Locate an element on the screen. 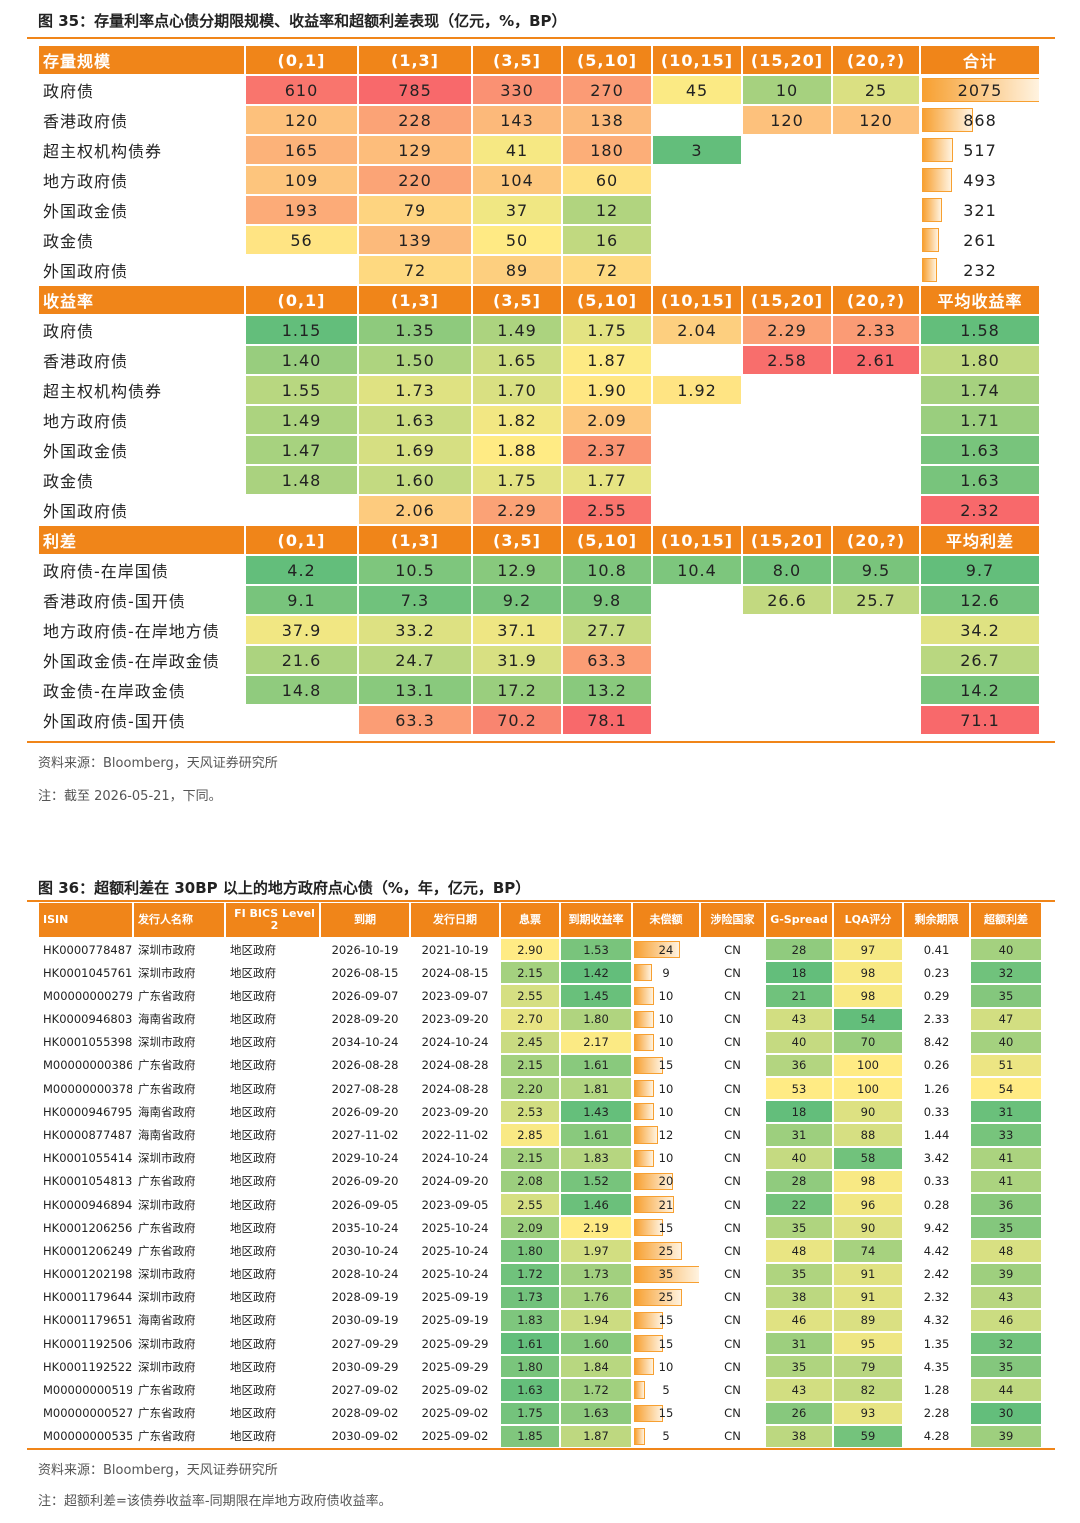 Image resolution: width=1080 pixels, height=1523 pixels. heat-cell: 38 is located at coordinates (799, 1297).